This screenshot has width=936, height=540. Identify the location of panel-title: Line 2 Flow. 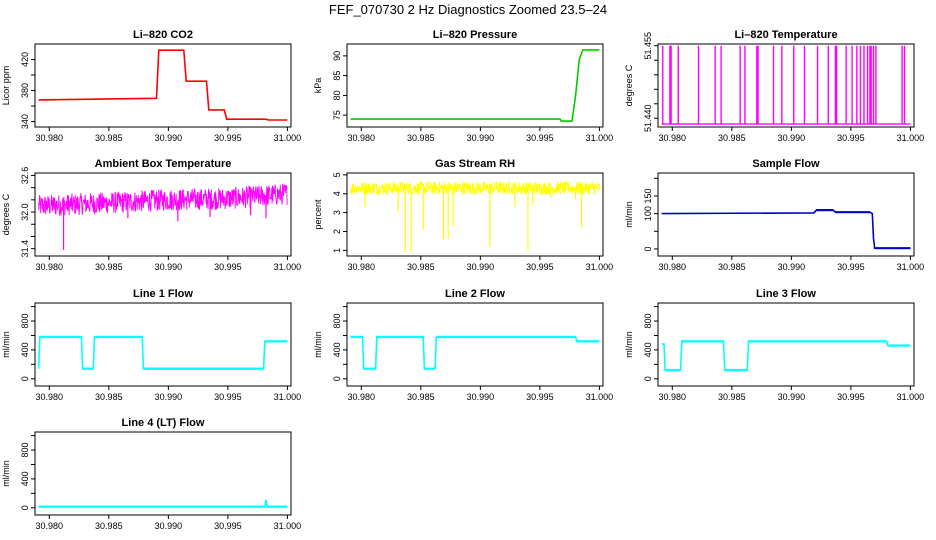
(475, 294).